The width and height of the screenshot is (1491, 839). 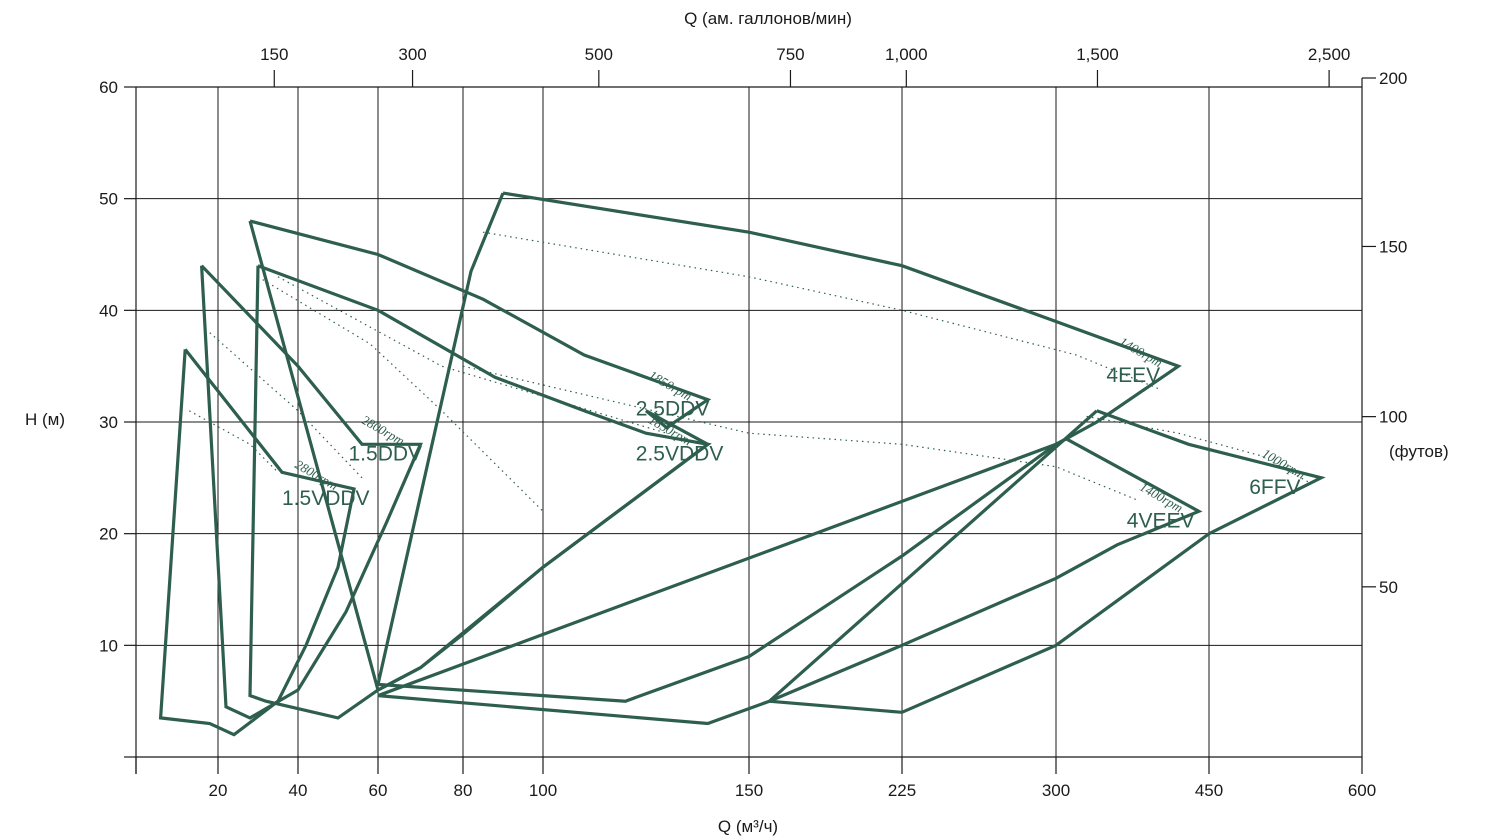 I want to click on top-tick-label-150: 150, so click(x=274, y=54).